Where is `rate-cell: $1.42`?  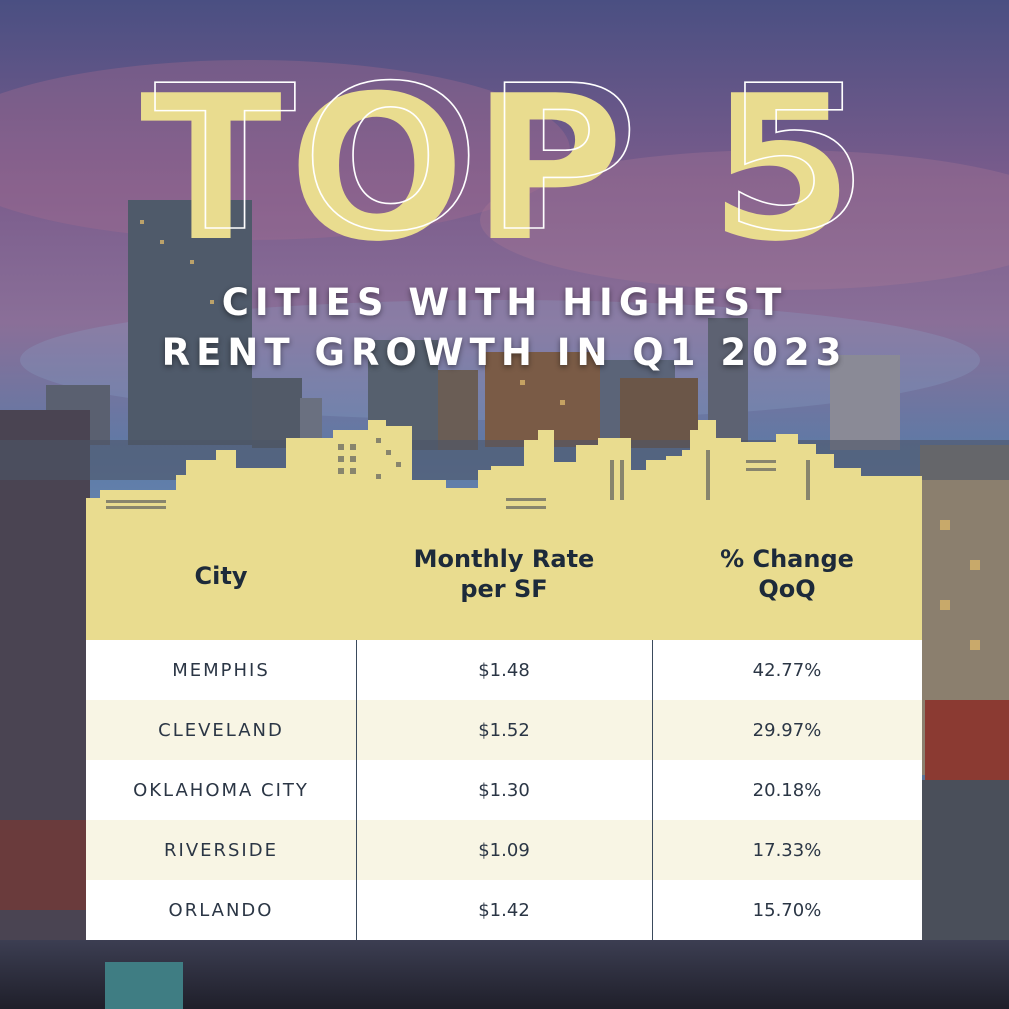 rate-cell: $1.42 is located at coordinates (504, 910).